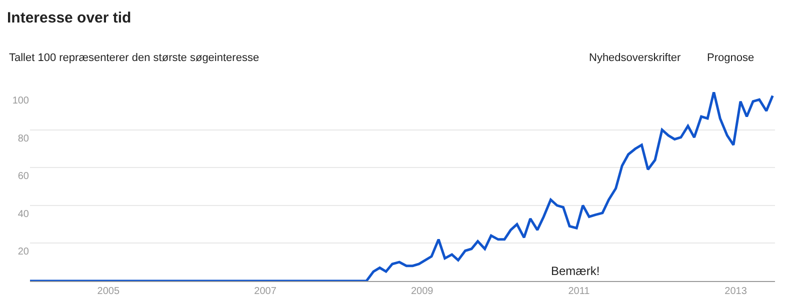  Describe the element at coordinates (265, 291) in the screenshot. I see `x-tick-label: 2007` at that location.